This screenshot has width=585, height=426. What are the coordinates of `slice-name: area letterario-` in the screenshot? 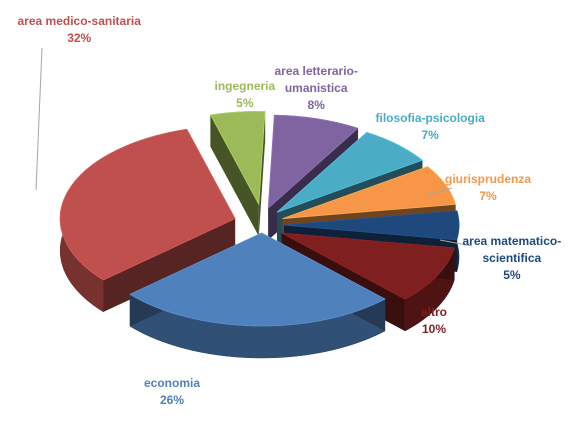 It's located at (316, 70).